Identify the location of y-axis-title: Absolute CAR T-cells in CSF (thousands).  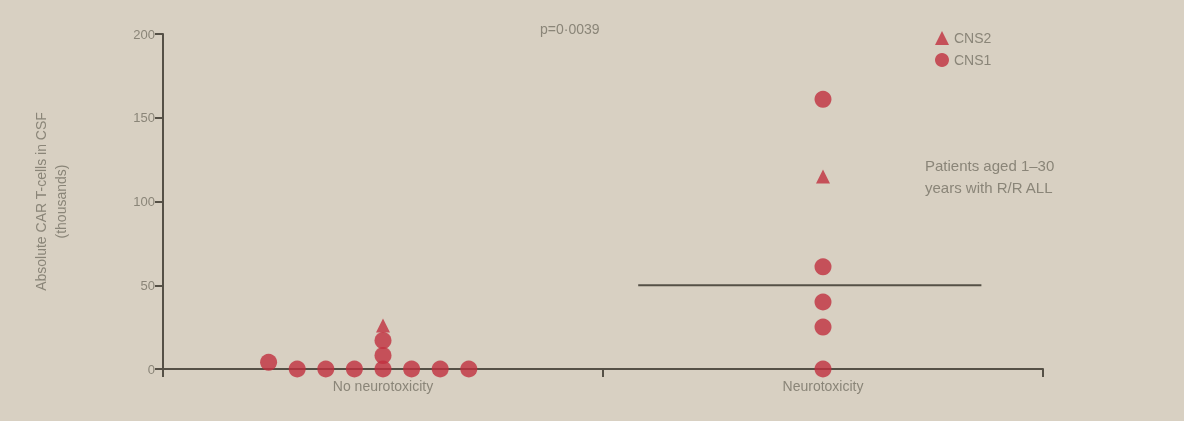
(51, 201).